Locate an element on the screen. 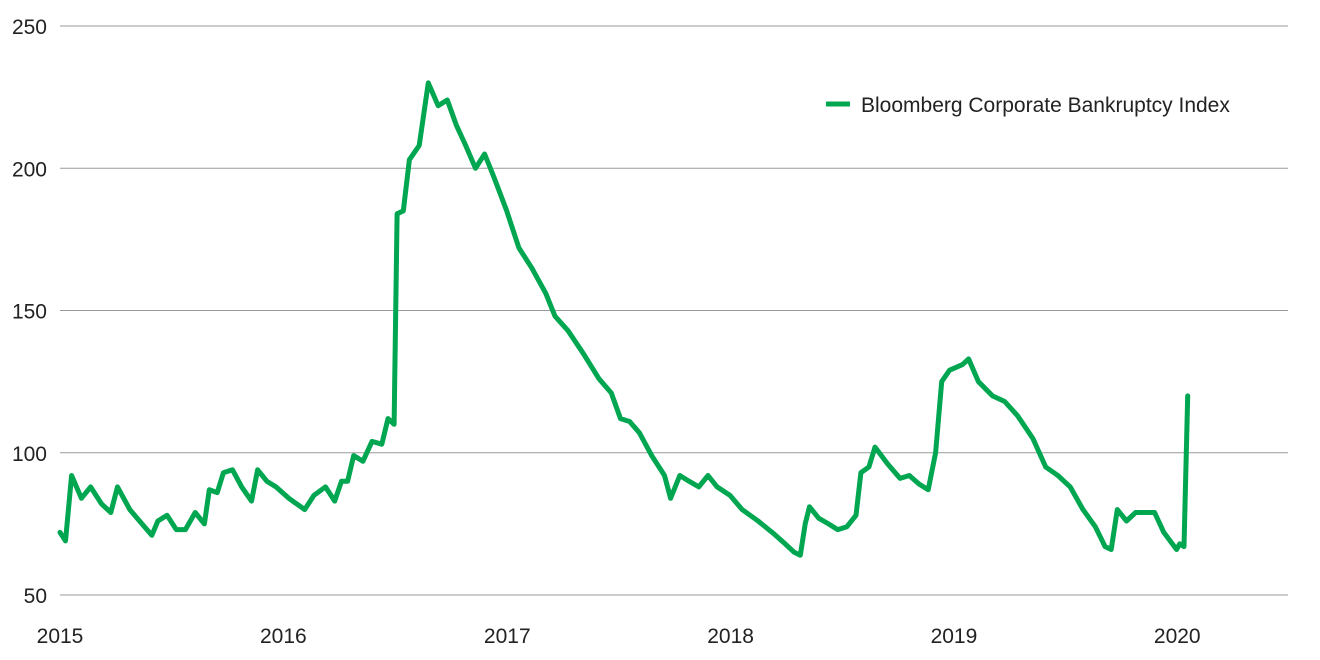  y-tick-label: 200 is located at coordinates (29, 169).